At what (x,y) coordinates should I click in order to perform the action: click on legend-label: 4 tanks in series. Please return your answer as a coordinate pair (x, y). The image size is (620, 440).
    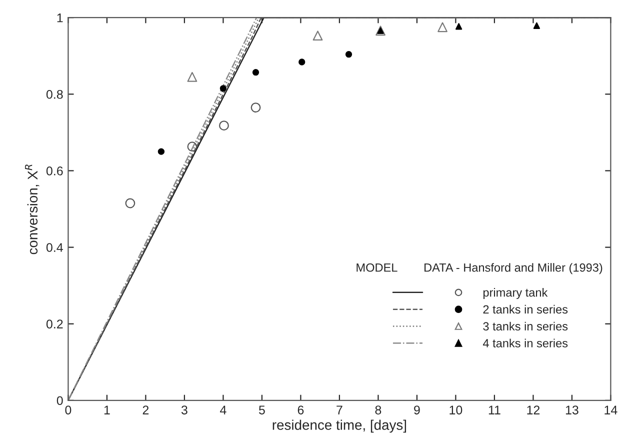
    Looking at the image, I should click on (525, 343).